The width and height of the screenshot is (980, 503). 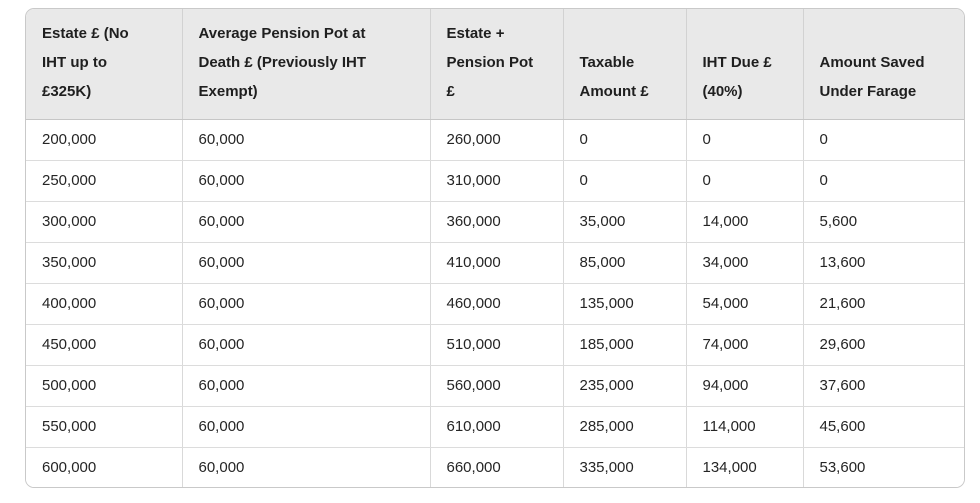 I want to click on table-cell: 310,000, so click(x=497, y=181).